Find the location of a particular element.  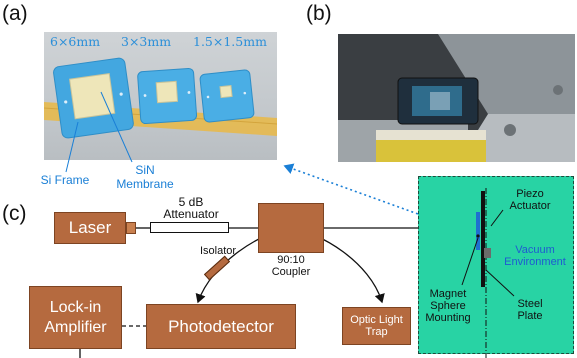

vacuum-environment-region is located at coordinates (496, 265).